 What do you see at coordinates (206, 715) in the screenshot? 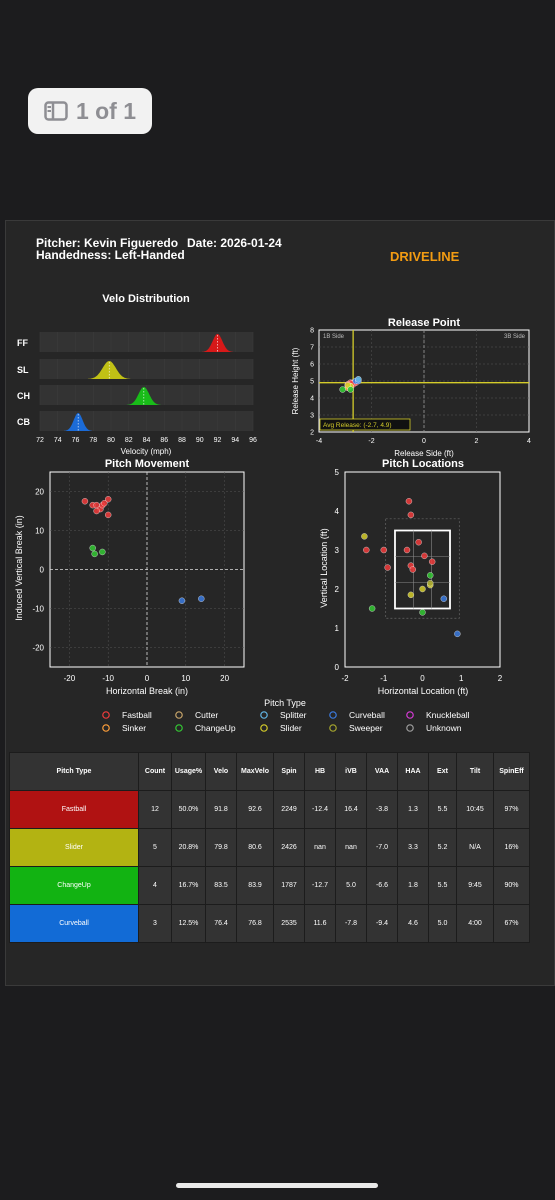
I see `legend-label-cutter: Cutter` at bounding box center [206, 715].